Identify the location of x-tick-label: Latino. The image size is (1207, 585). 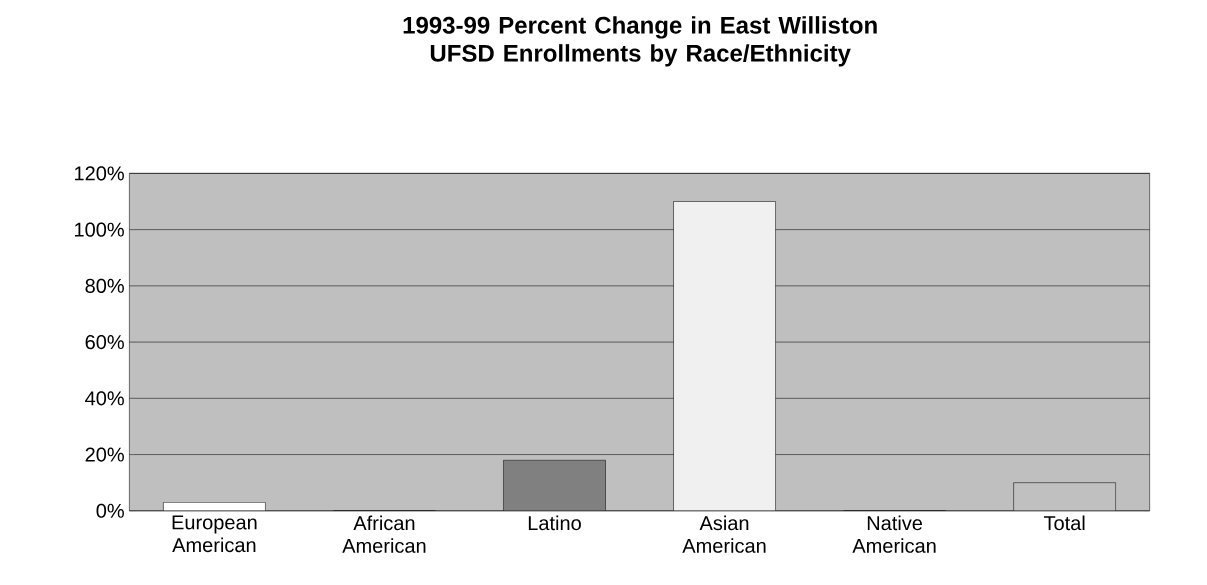
(554, 522).